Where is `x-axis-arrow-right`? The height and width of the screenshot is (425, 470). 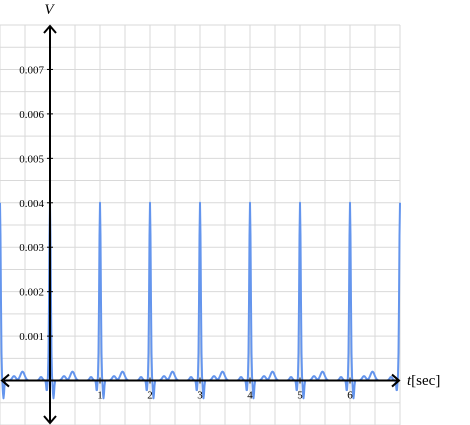
x-axis-arrow-right is located at coordinates (396, 380).